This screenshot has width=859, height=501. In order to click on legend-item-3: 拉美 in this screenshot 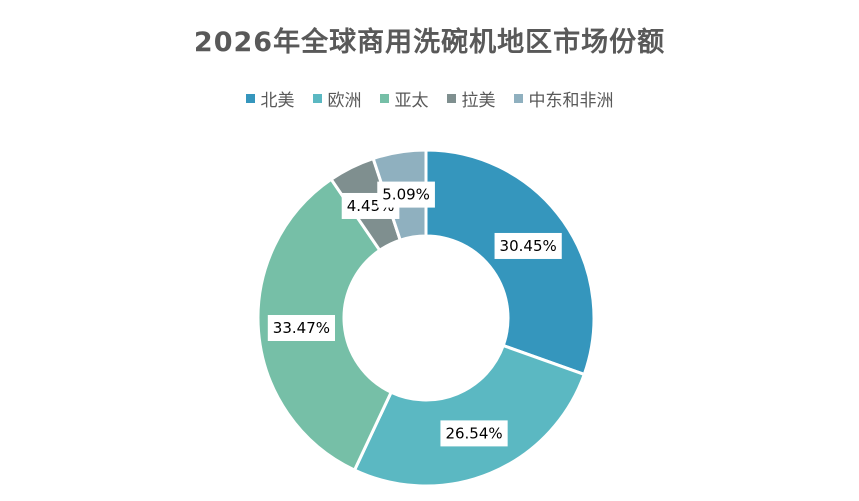, I will do `click(471, 98)`.